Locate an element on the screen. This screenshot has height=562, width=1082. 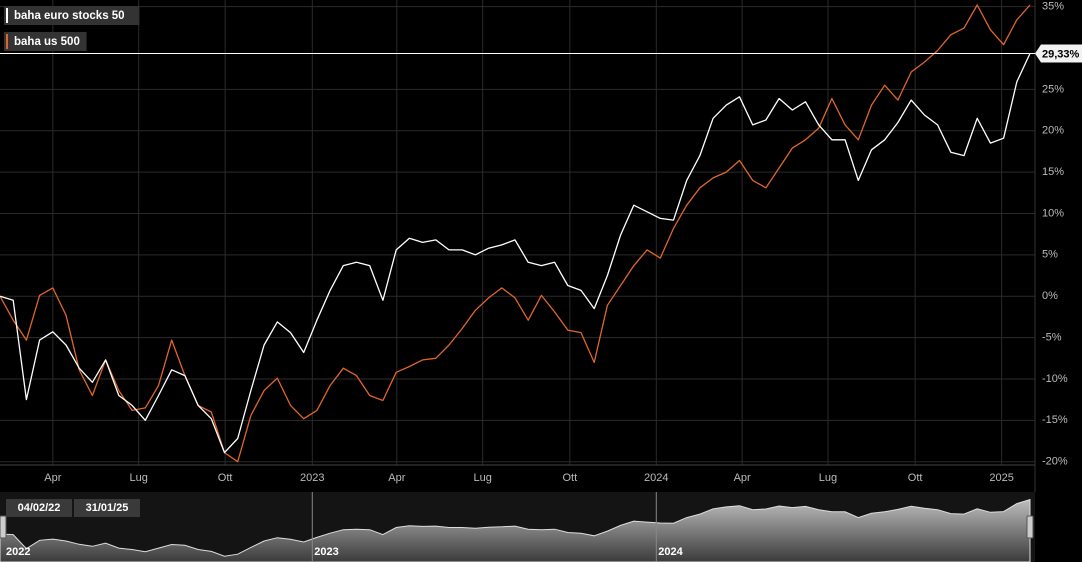
end-date: 31/01/25 is located at coordinates (107, 508).